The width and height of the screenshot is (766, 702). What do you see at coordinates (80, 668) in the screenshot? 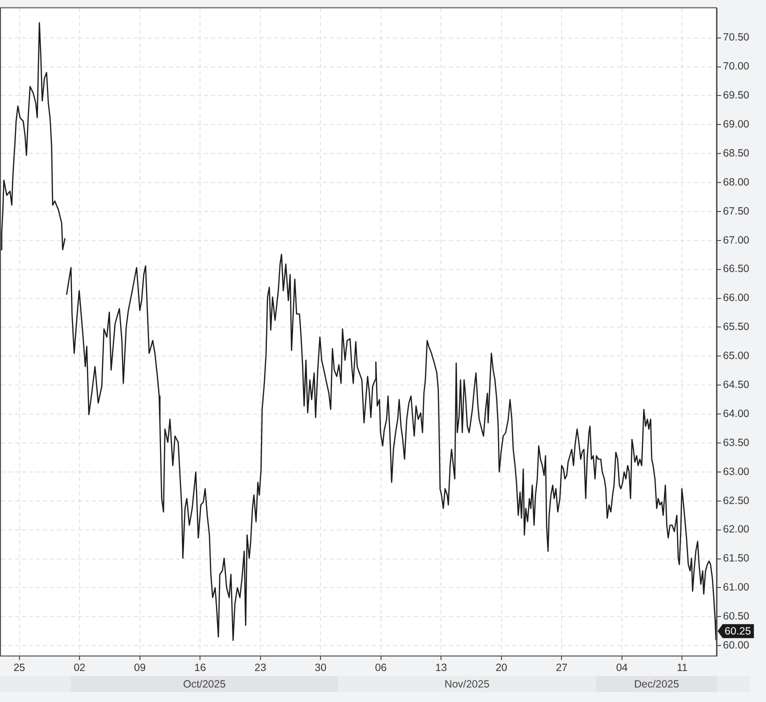
I see `x-tick-label: 02` at bounding box center [80, 668].